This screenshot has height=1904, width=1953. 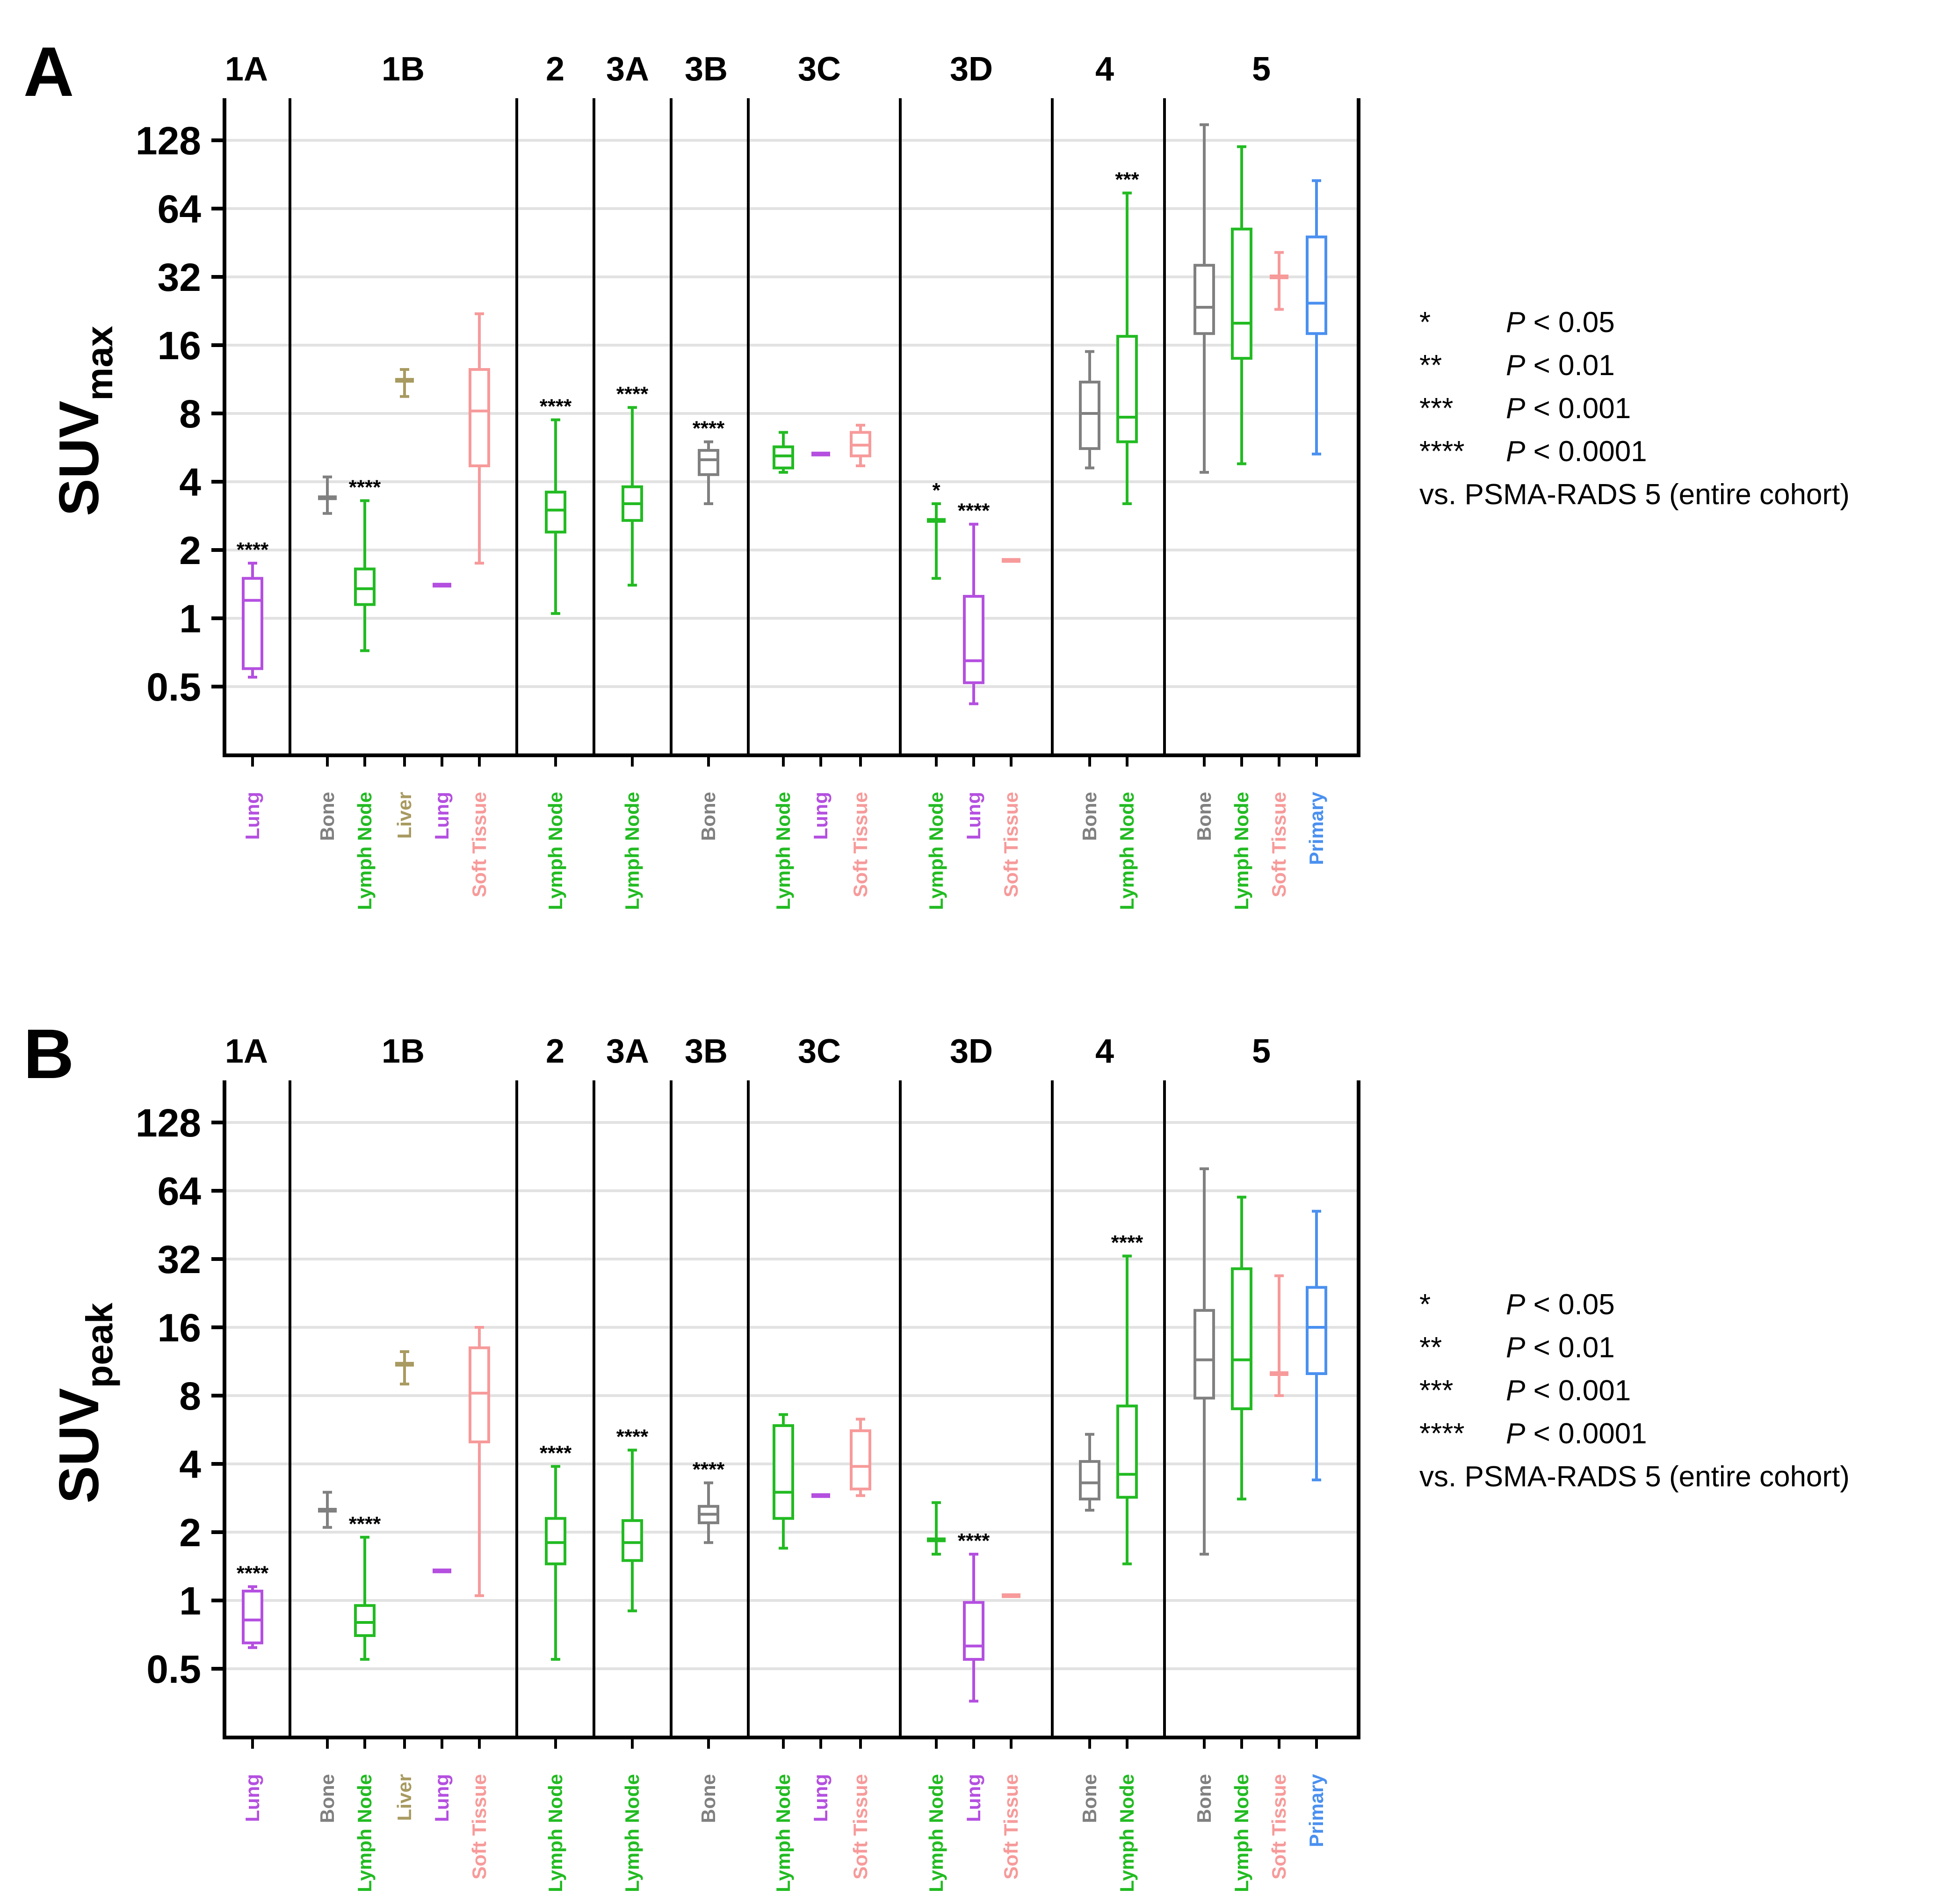 I want to click on group-label-1a: 1A, so click(x=246, y=1052).